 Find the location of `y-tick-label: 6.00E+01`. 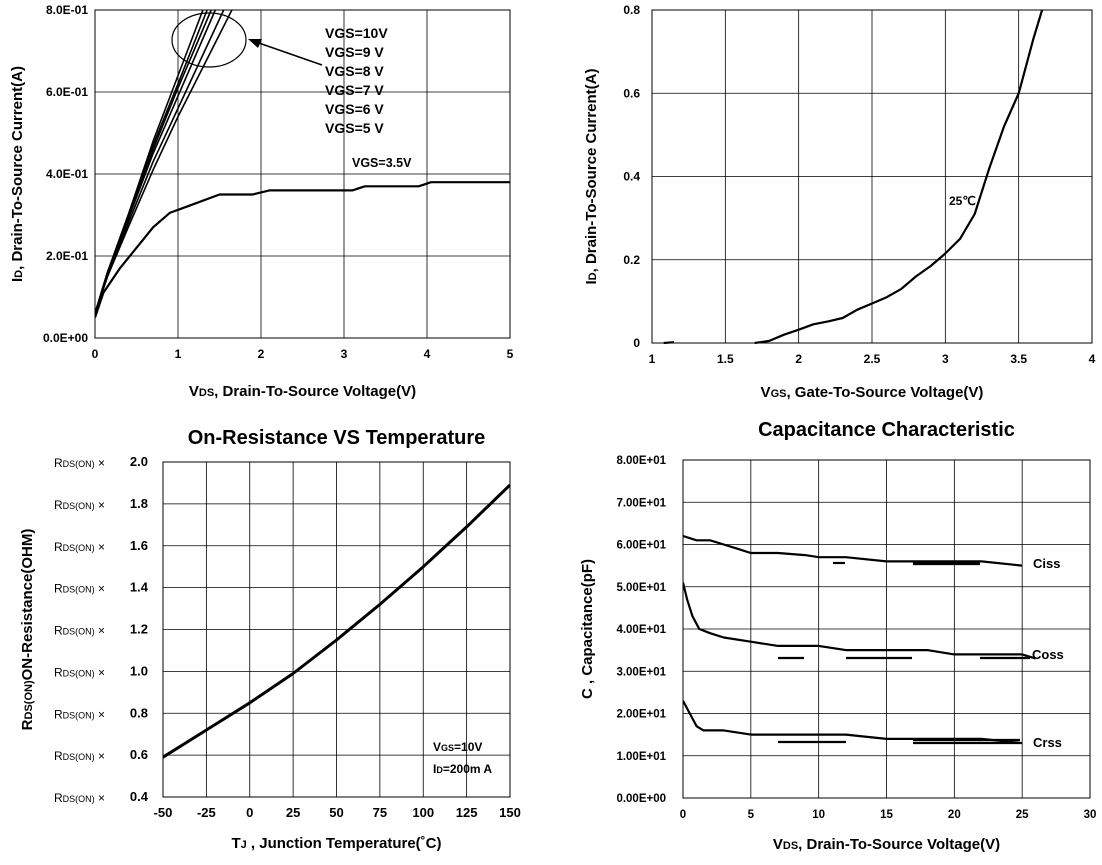

y-tick-label: 6.00E+01 is located at coordinates (641, 546).